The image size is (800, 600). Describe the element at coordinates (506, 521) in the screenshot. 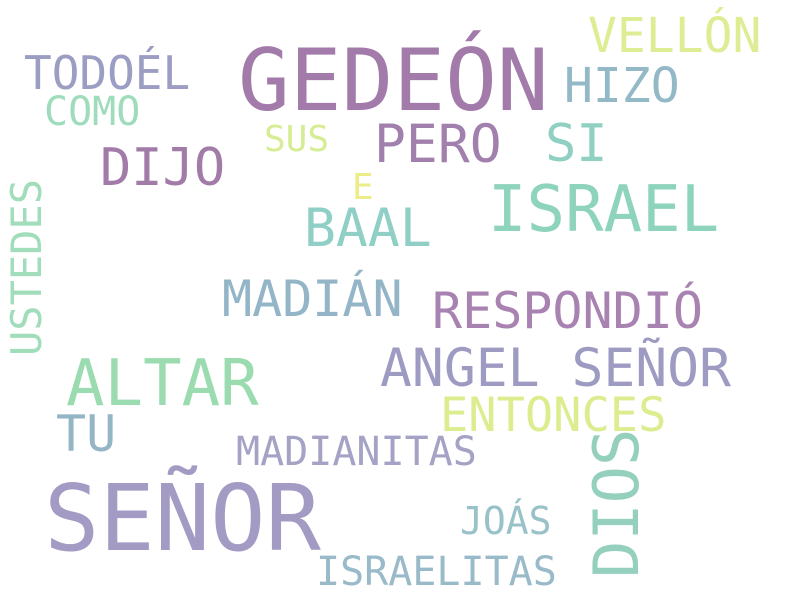

I see `word-joas: JOÁS` at that location.